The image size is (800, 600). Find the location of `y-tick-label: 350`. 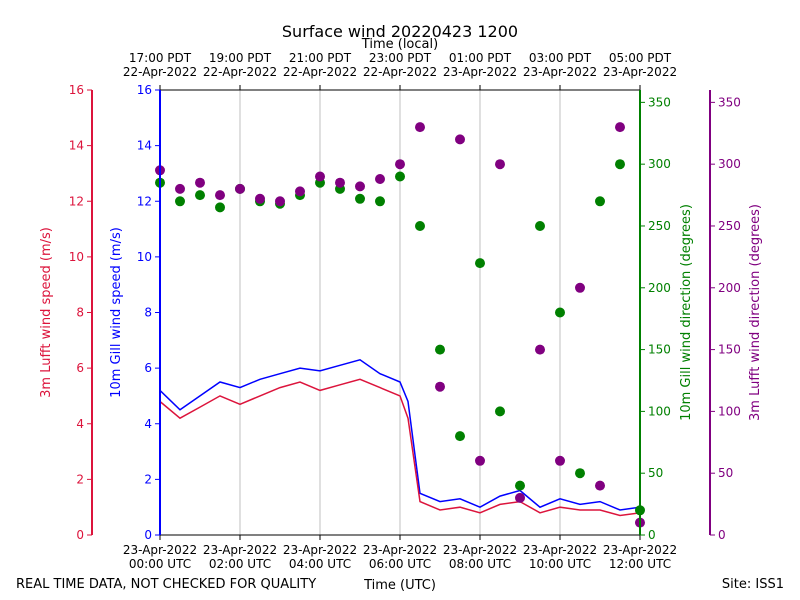

y-tick-label: 350 is located at coordinates (659, 102).